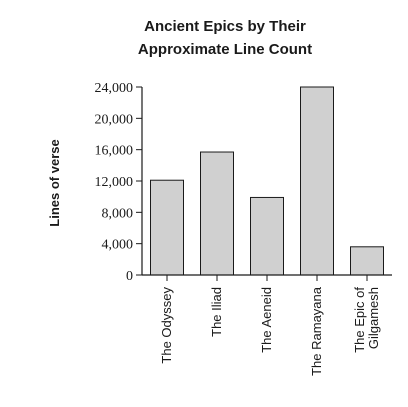  I want to click on y-tick-label: 0, so click(129, 276).